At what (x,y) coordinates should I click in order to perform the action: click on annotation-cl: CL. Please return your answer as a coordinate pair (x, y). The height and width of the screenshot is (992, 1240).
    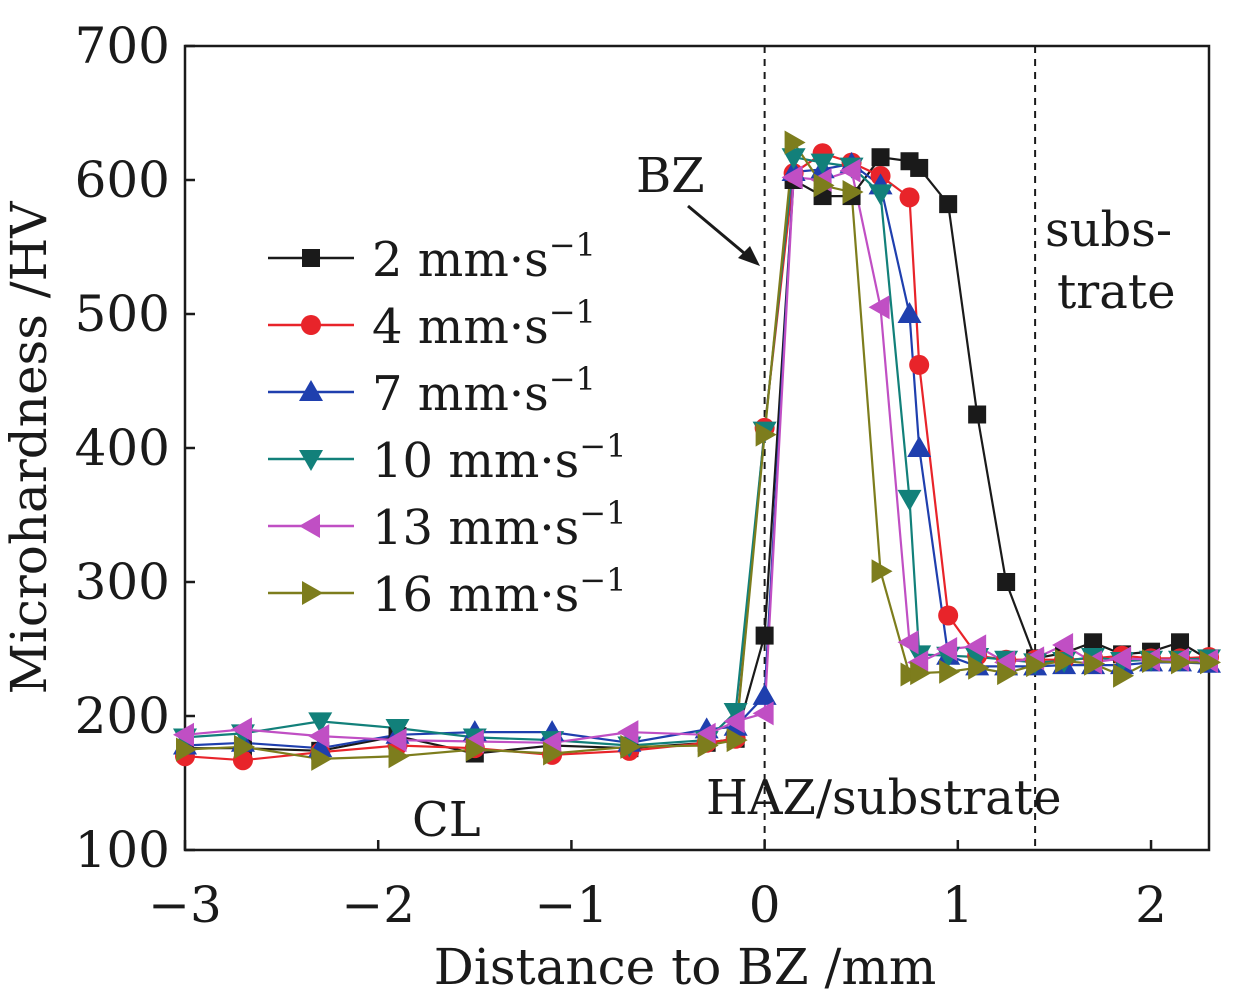
    Looking at the image, I should click on (446, 820).